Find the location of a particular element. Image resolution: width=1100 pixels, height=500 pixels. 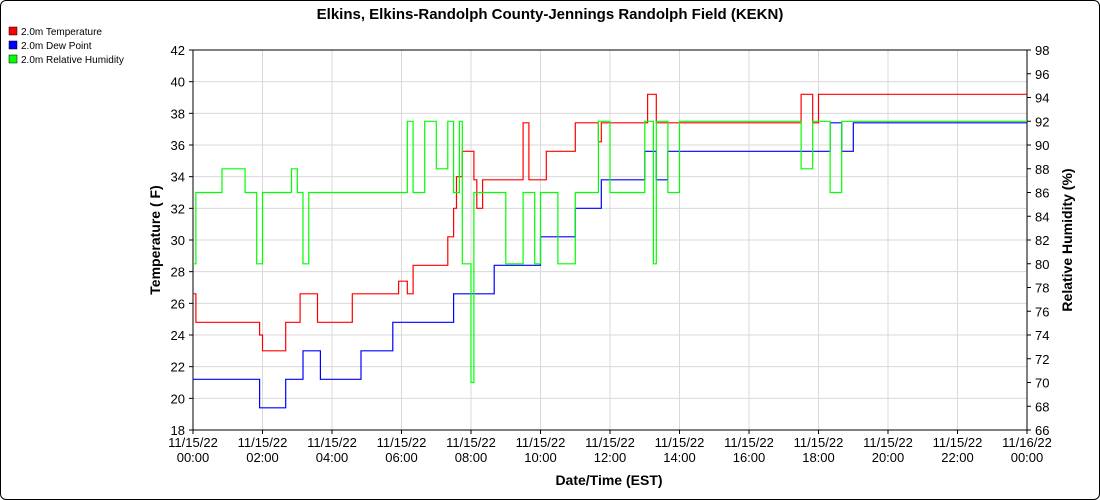

x-tick-time-label: 14:00 is located at coordinates (679, 457).